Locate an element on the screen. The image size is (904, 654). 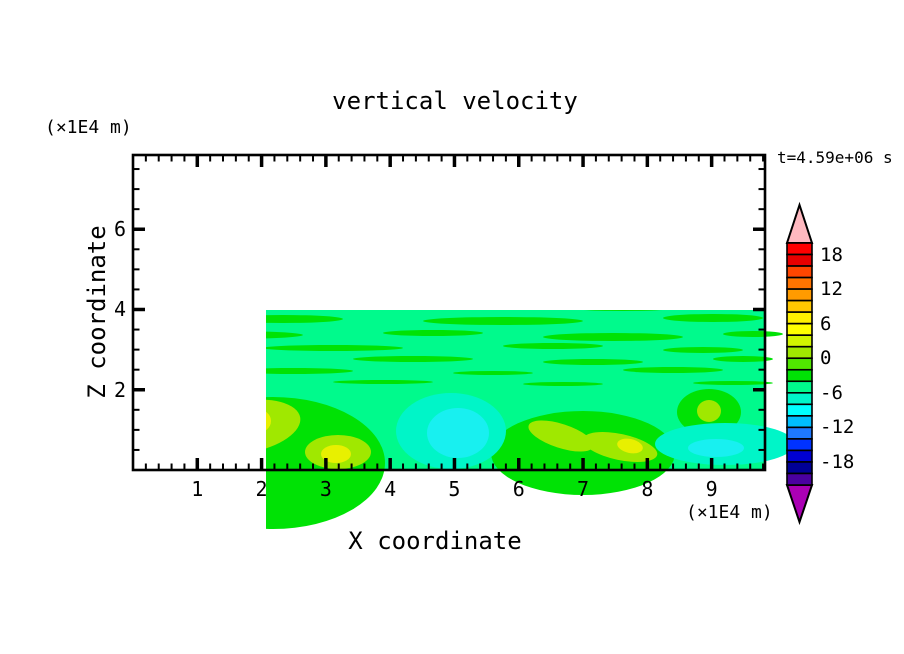
x-tick-label: 8 is located at coordinates (647, 489).